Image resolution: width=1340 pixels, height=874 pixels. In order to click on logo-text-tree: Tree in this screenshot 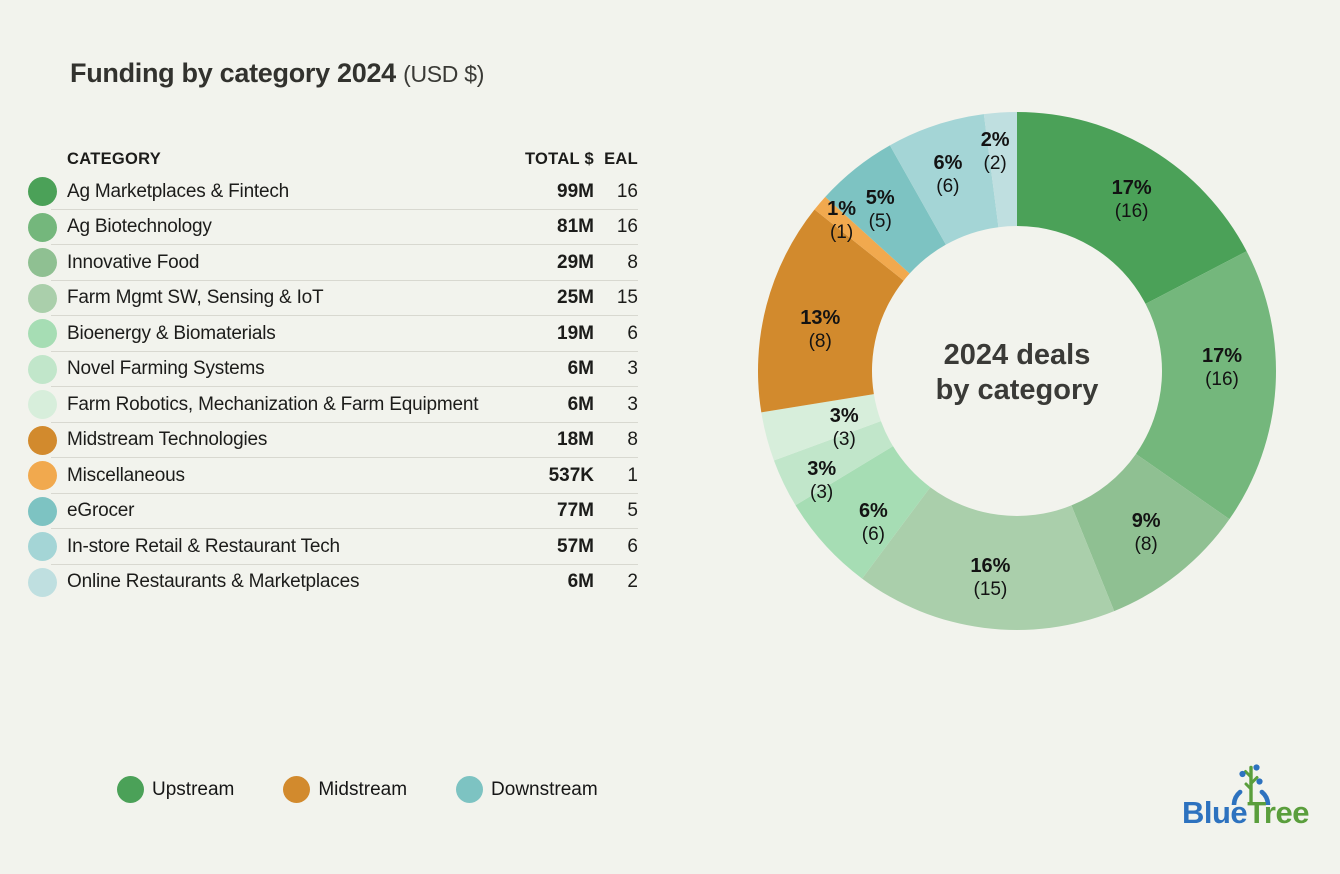, I will do `click(1278, 812)`.